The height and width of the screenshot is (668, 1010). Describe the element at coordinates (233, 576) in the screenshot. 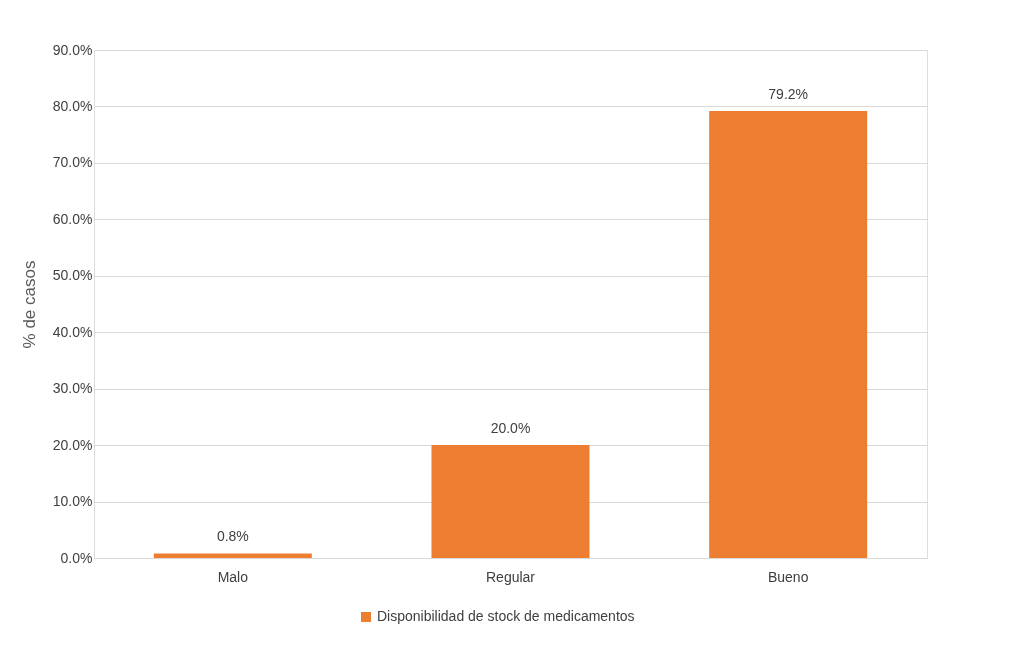

I see `x-tick-label: Malo` at that location.